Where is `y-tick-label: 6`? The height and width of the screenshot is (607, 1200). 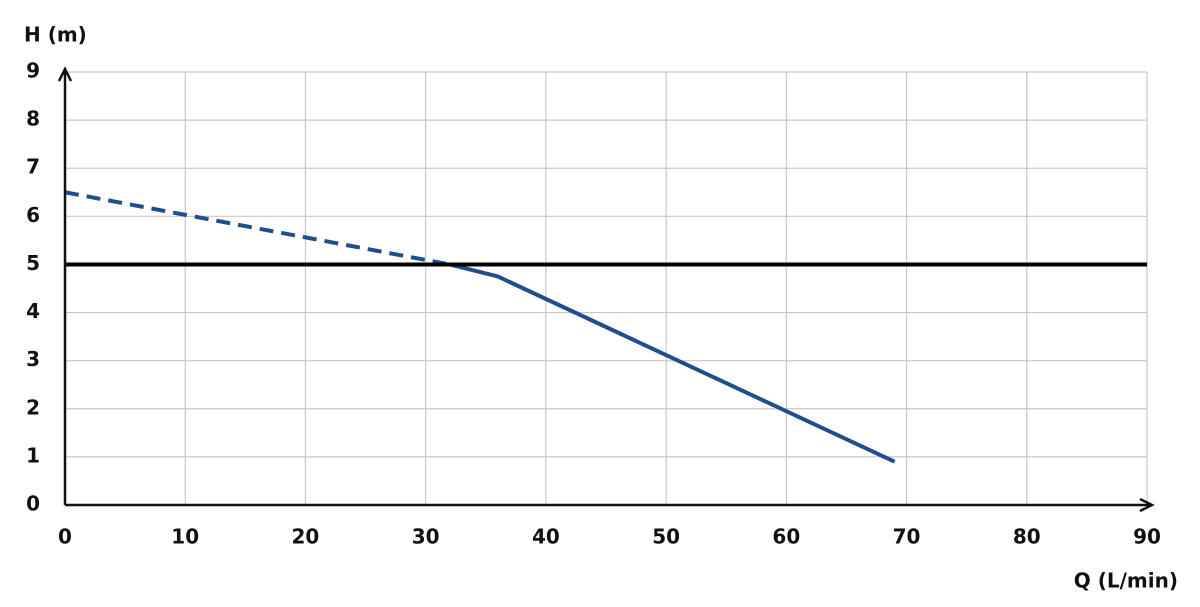
y-tick-label: 6 is located at coordinates (33, 215).